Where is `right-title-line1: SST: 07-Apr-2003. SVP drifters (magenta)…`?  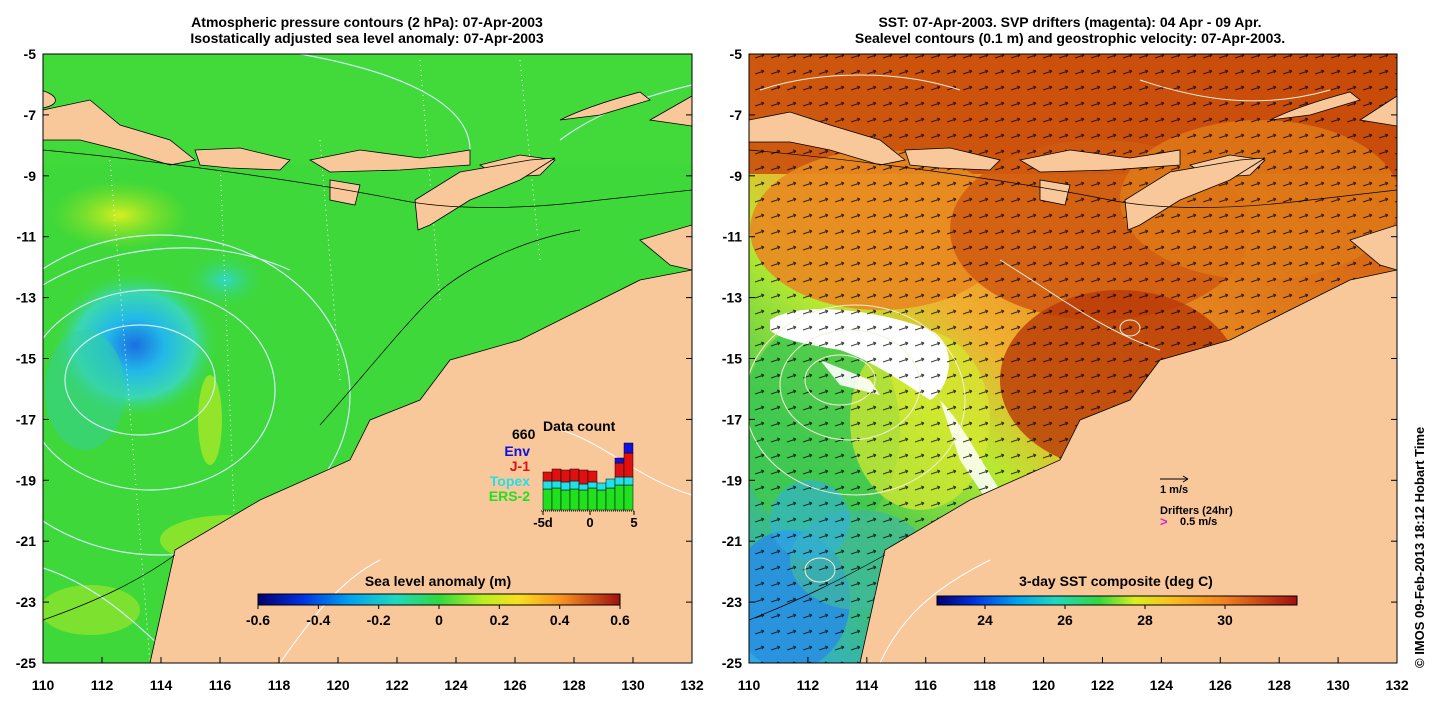 right-title-line1: SST: 07-Apr-2003. SVP drifters (magenta)… is located at coordinates (1070, 22).